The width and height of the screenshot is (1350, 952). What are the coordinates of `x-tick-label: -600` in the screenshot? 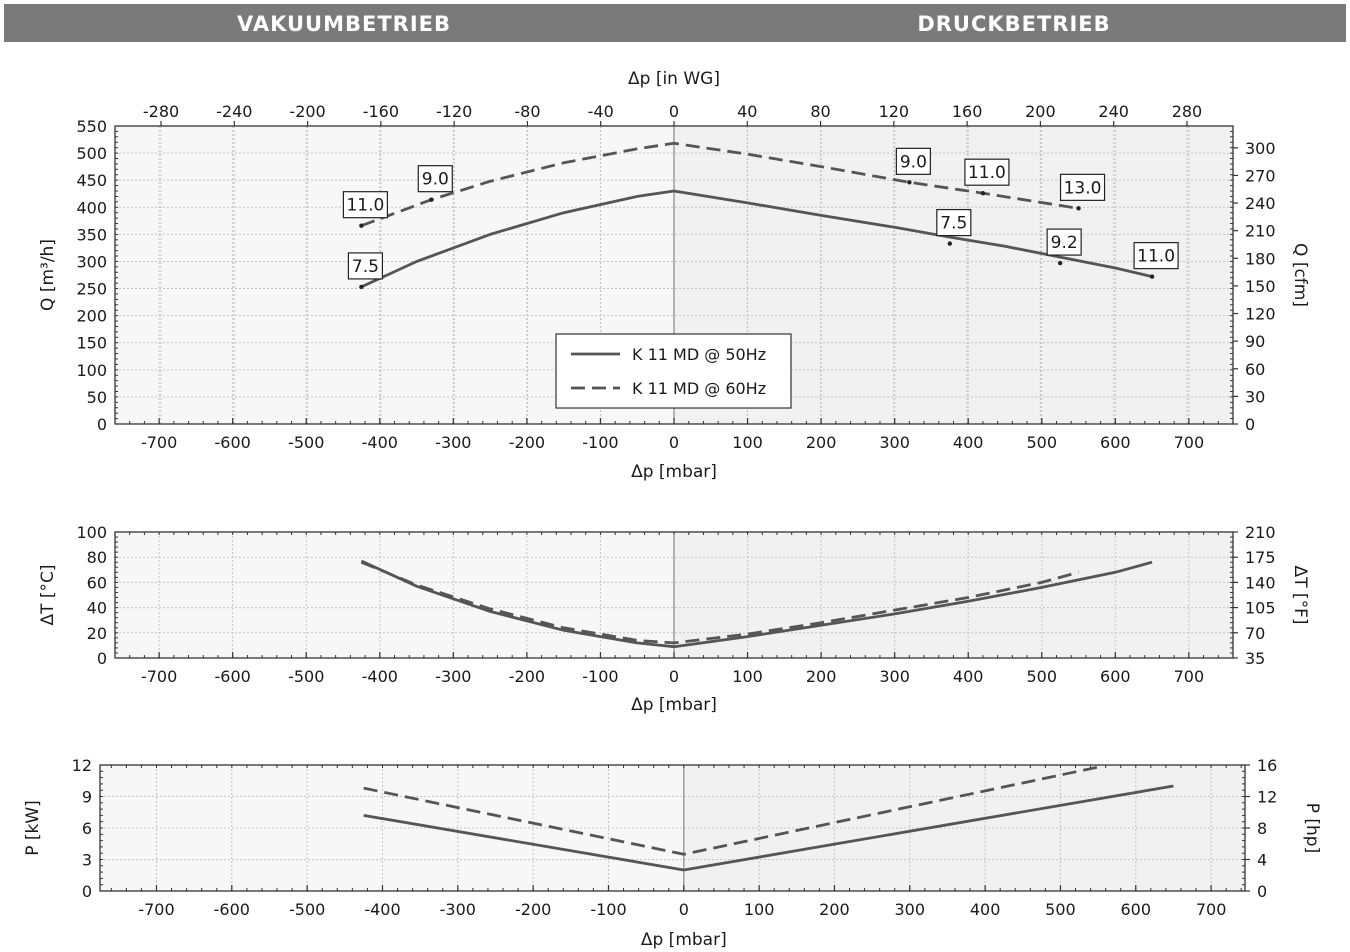 It's located at (233, 676).